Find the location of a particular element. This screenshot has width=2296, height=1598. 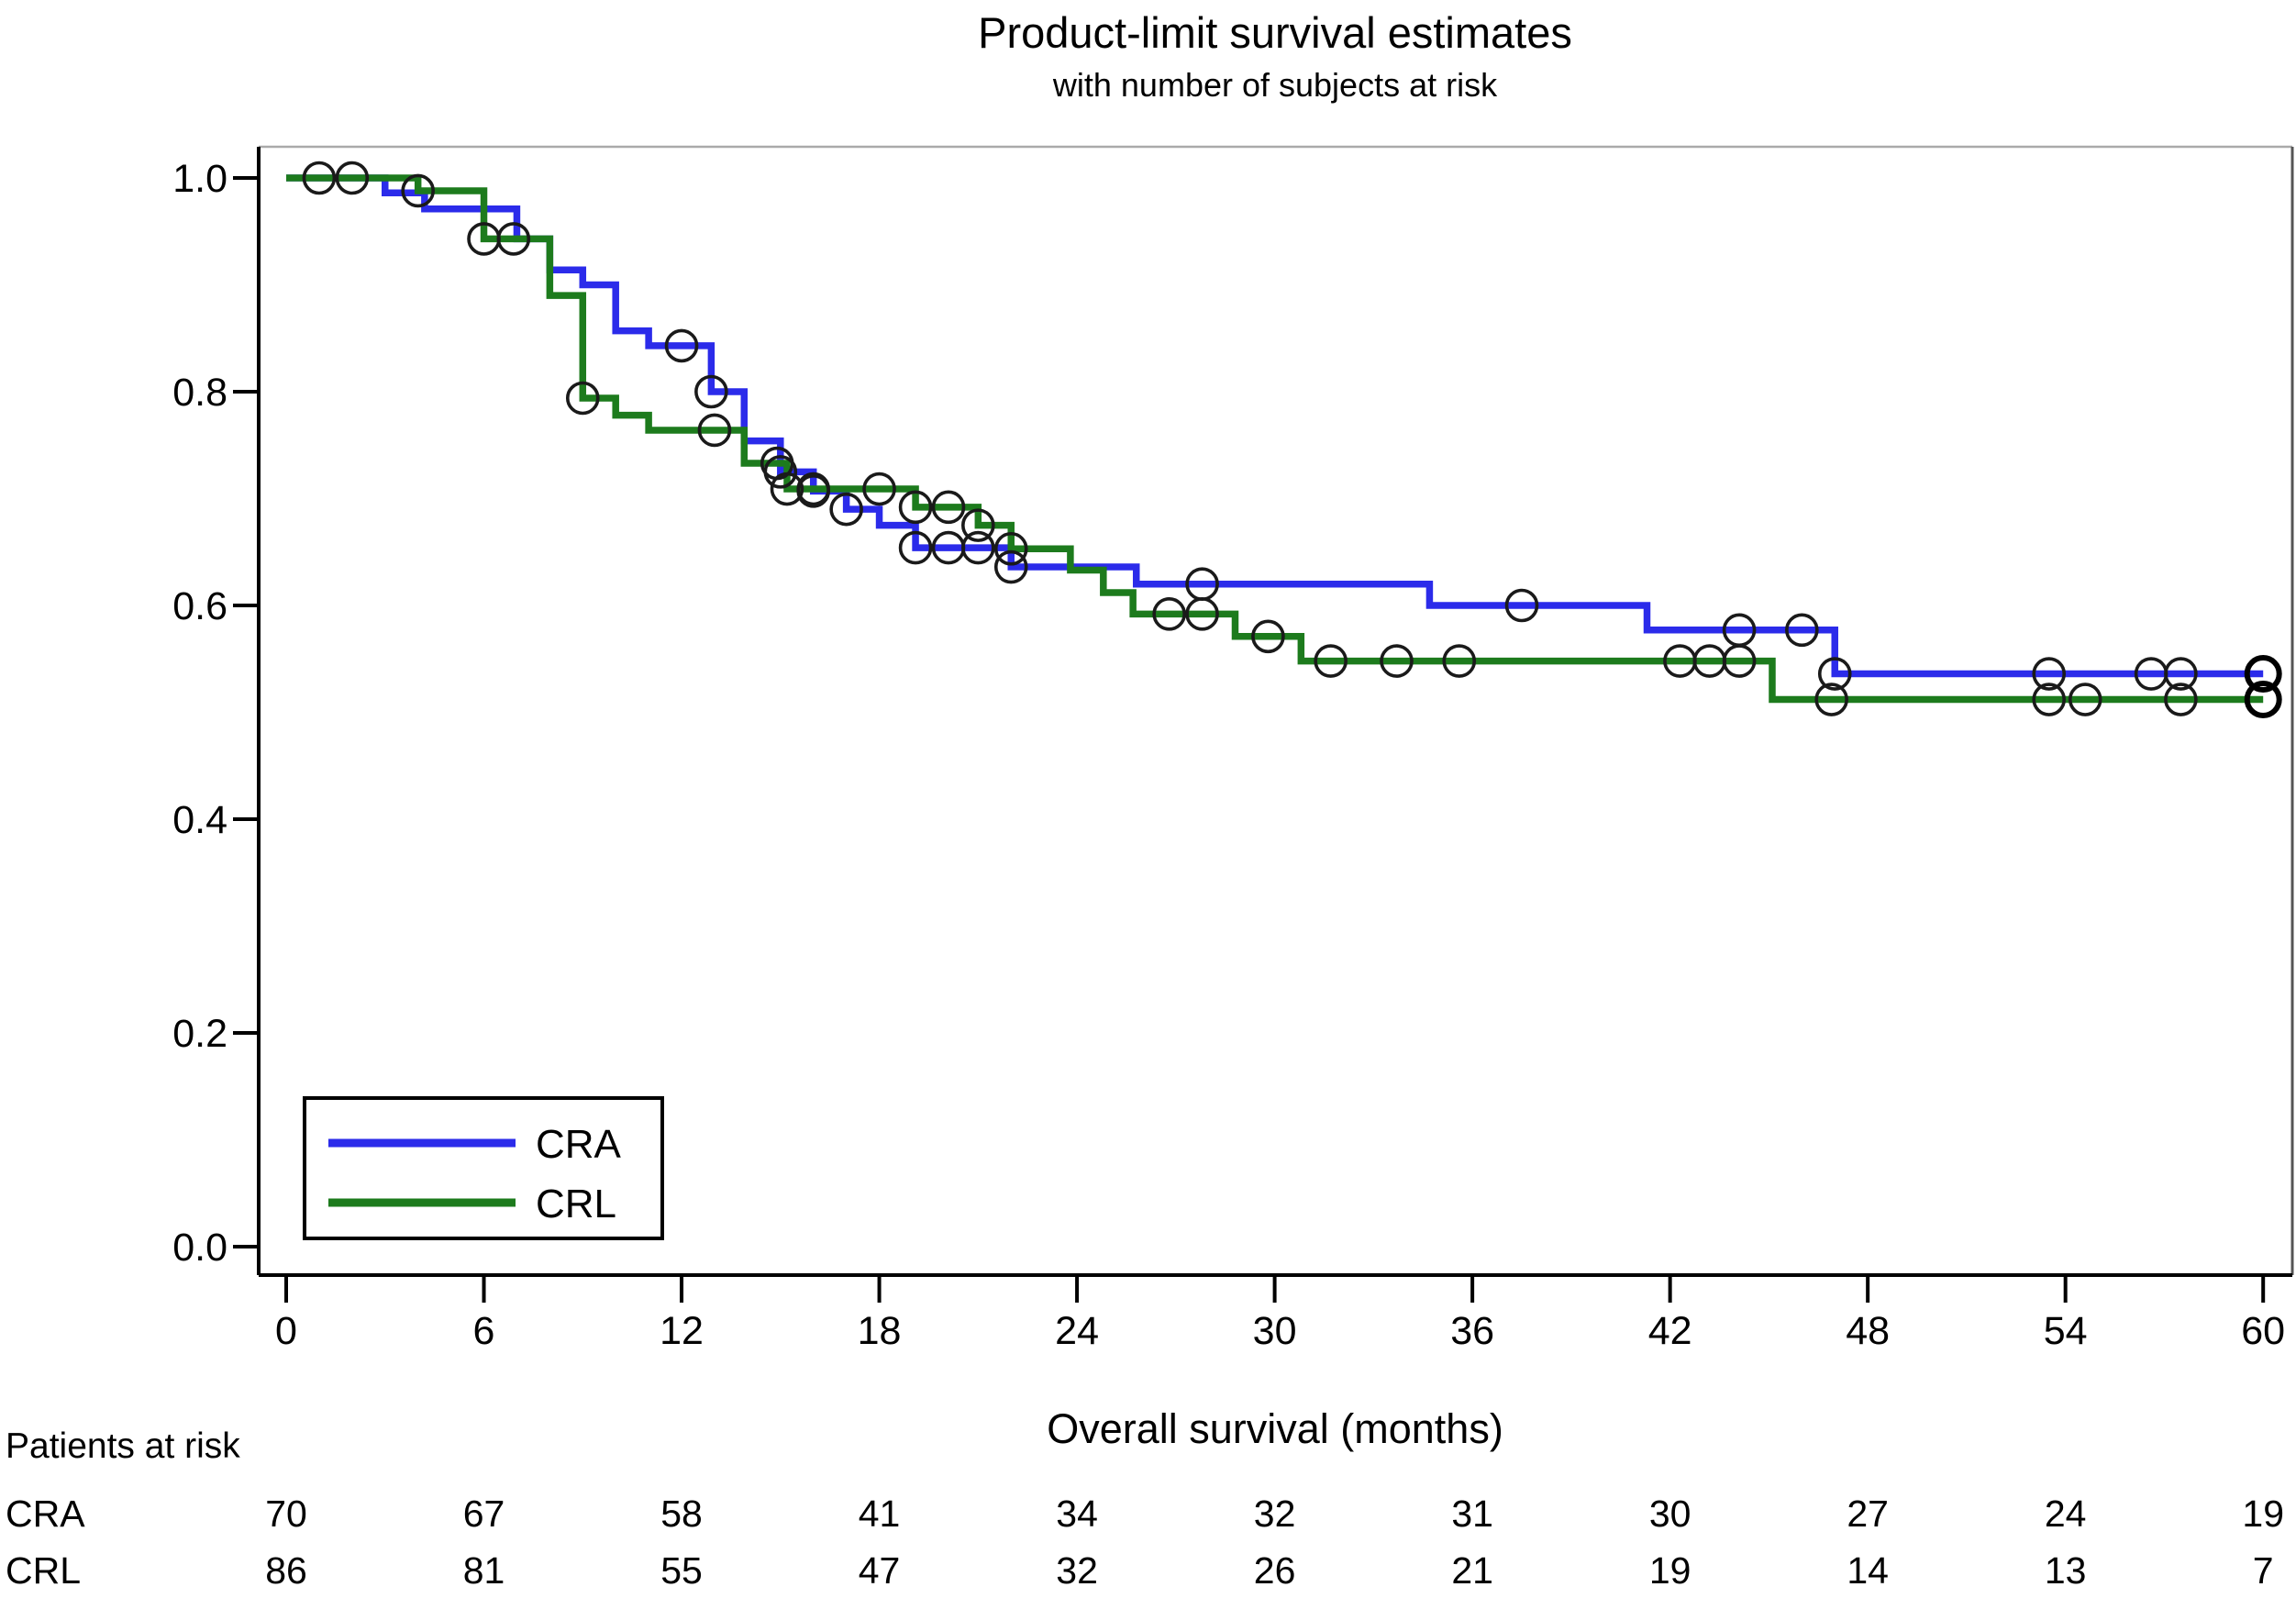

risk-count-cra: 31 is located at coordinates (1472, 1514).